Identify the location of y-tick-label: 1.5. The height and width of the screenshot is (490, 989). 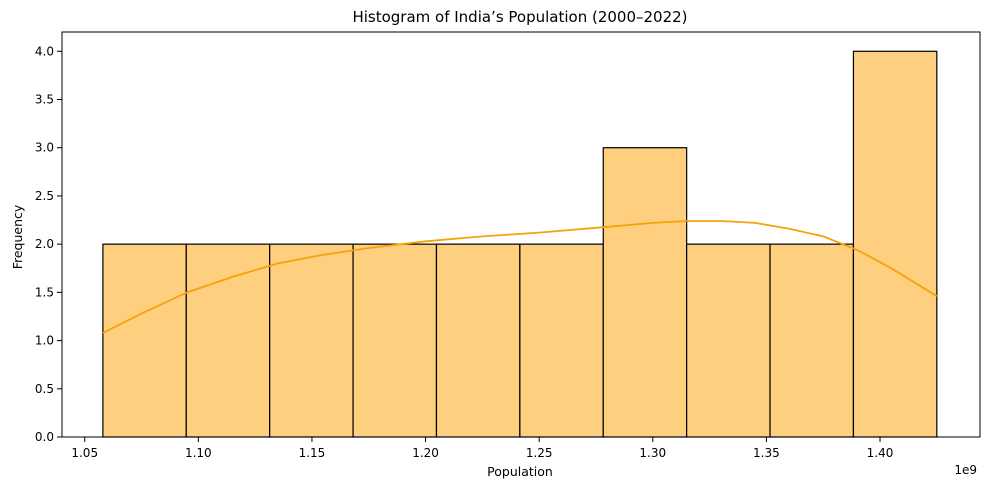
(44, 292).